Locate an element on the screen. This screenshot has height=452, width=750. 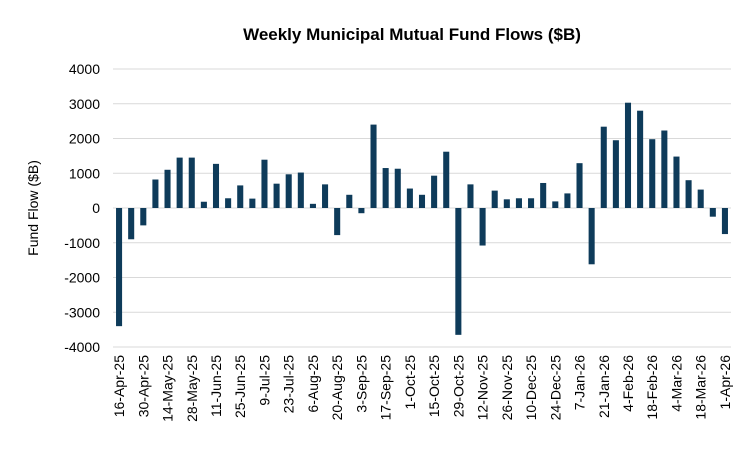
x-tick-label: 25-Jun-25 is located at coordinates (240, 386).